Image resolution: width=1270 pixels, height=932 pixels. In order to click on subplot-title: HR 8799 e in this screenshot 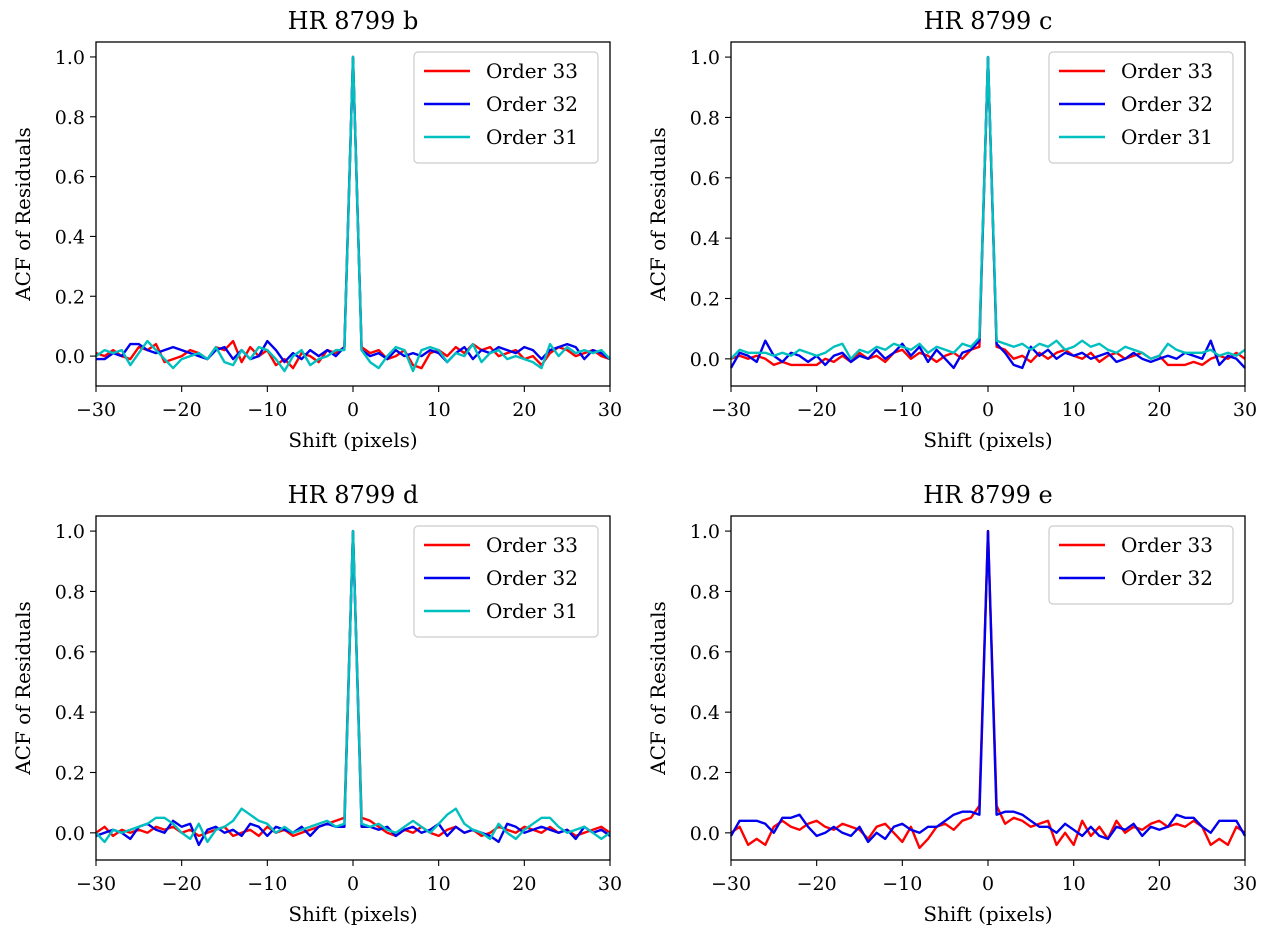, I will do `click(988, 495)`.